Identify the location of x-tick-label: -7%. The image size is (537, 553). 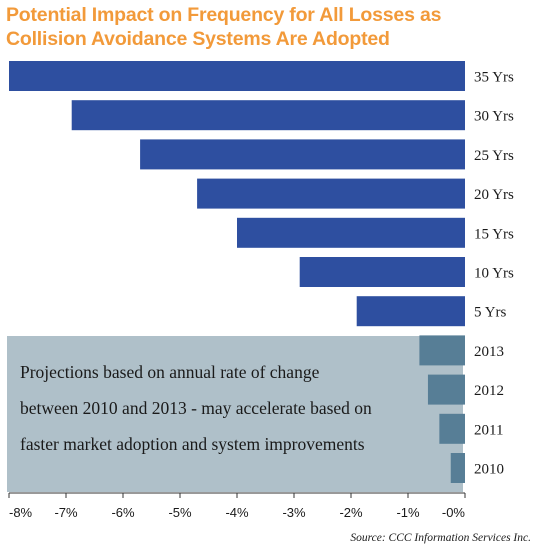
(66, 512).